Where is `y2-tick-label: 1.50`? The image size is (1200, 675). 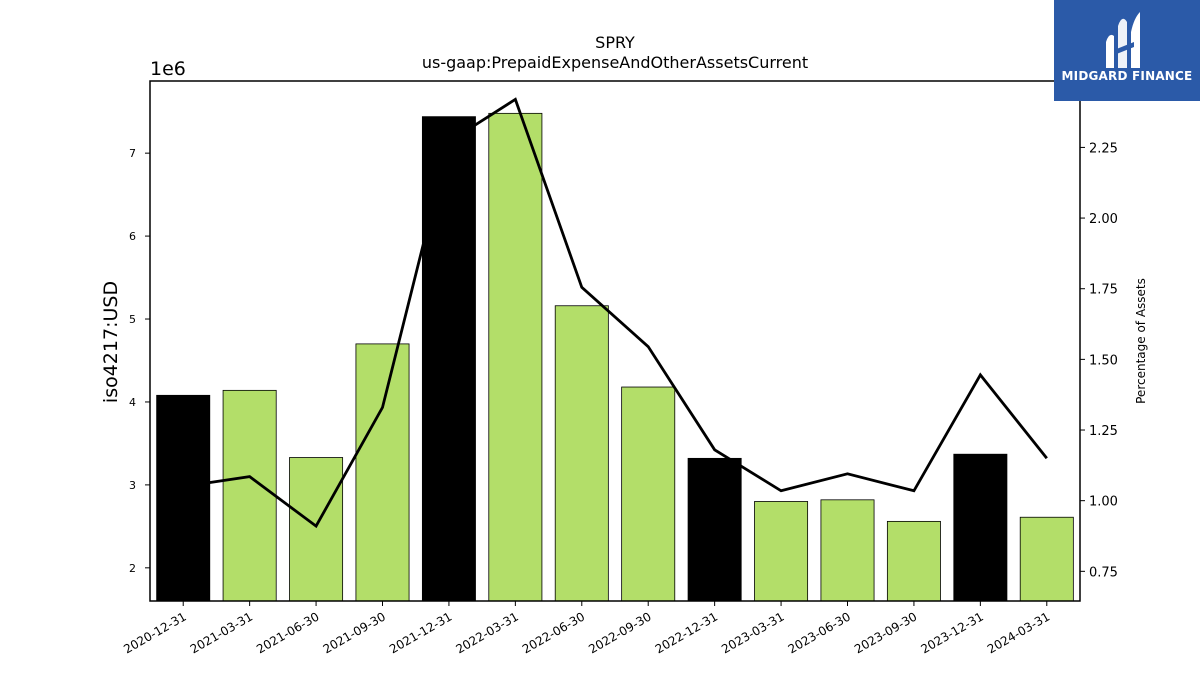 y2-tick-label: 1.50 is located at coordinates (1103, 360).